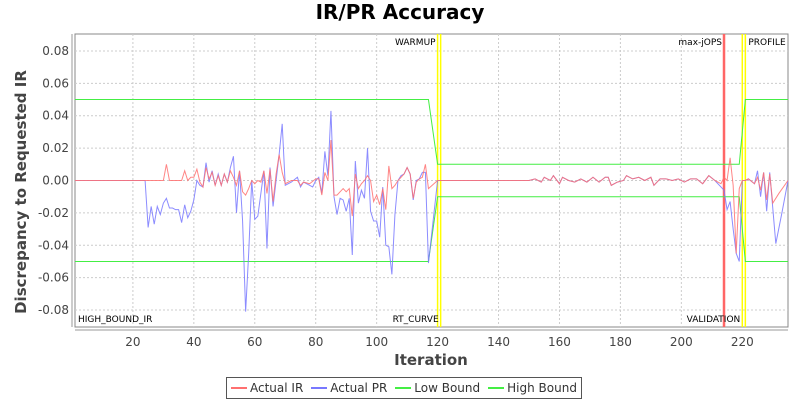 This screenshot has height=400, width=800. What do you see at coordinates (115, 320) in the screenshot?
I see `marker-label: HIGH_BOUND_IR` at bounding box center [115, 320].